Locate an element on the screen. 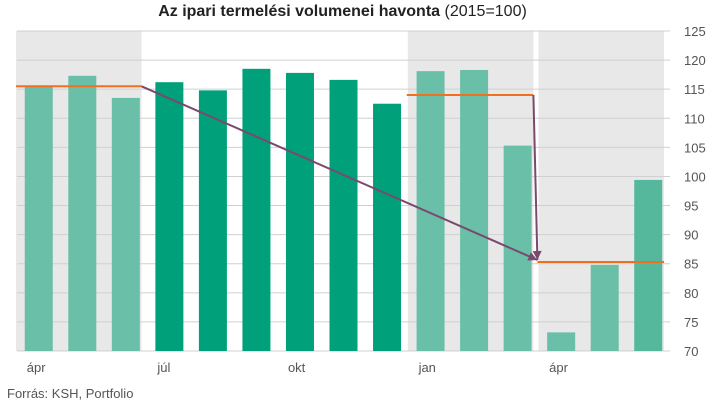 The width and height of the screenshot is (715, 411). y-tick-label-70: 70 is located at coordinates (691, 351).